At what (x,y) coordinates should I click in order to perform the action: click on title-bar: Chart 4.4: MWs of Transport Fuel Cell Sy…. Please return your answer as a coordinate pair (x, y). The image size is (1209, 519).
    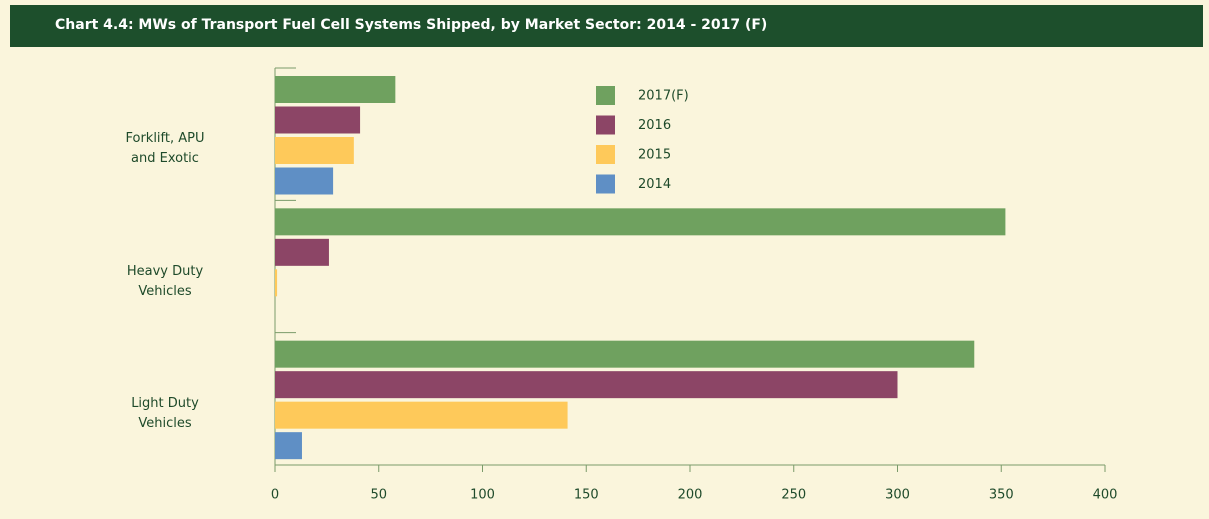
    Looking at the image, I should click on (606, 26).